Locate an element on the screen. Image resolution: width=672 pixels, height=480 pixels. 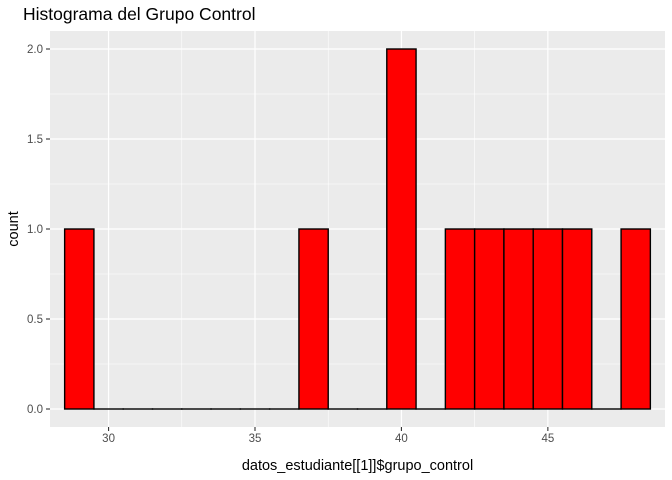
y-tick-label: 2.0 is located at coordinates (35, 50).